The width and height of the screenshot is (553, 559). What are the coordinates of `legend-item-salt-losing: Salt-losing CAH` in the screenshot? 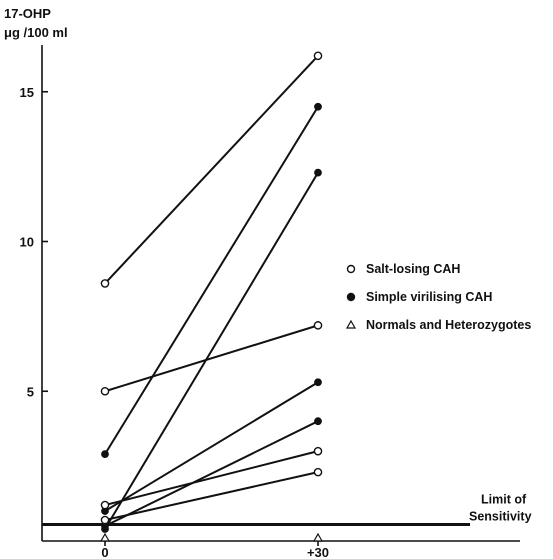 It's located at (413, 269).